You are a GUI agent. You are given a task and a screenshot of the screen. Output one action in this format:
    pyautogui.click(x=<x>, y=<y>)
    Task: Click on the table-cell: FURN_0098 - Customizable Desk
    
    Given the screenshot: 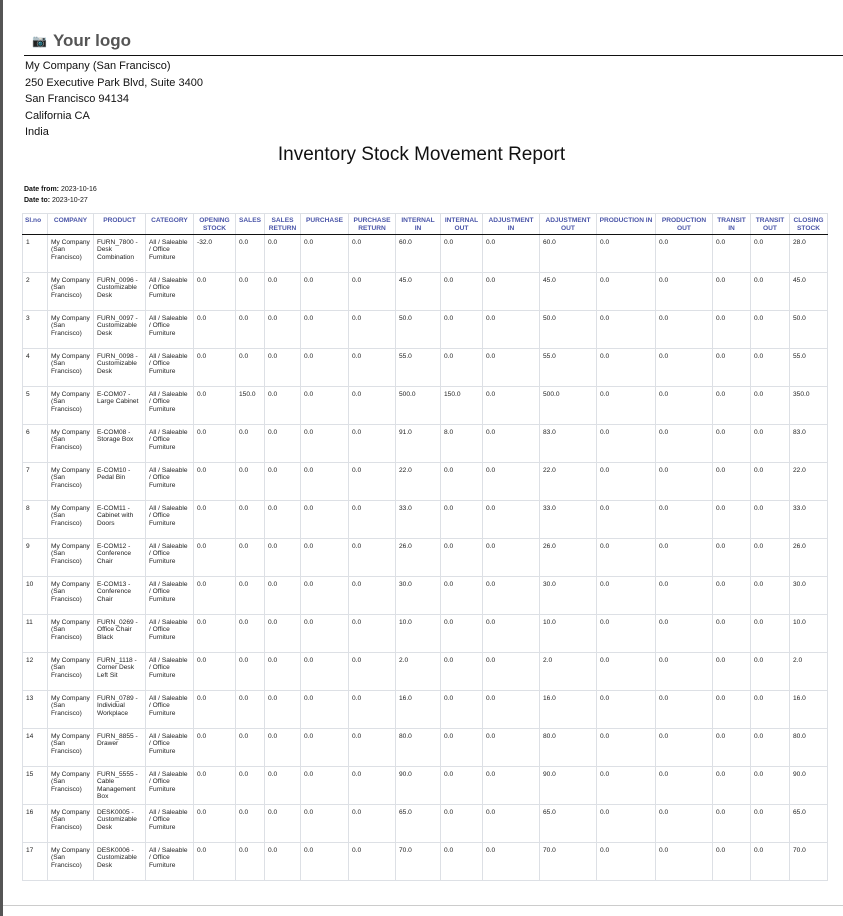 What is the action you would take?
    pyautogui.click(x=119, y=367)
    